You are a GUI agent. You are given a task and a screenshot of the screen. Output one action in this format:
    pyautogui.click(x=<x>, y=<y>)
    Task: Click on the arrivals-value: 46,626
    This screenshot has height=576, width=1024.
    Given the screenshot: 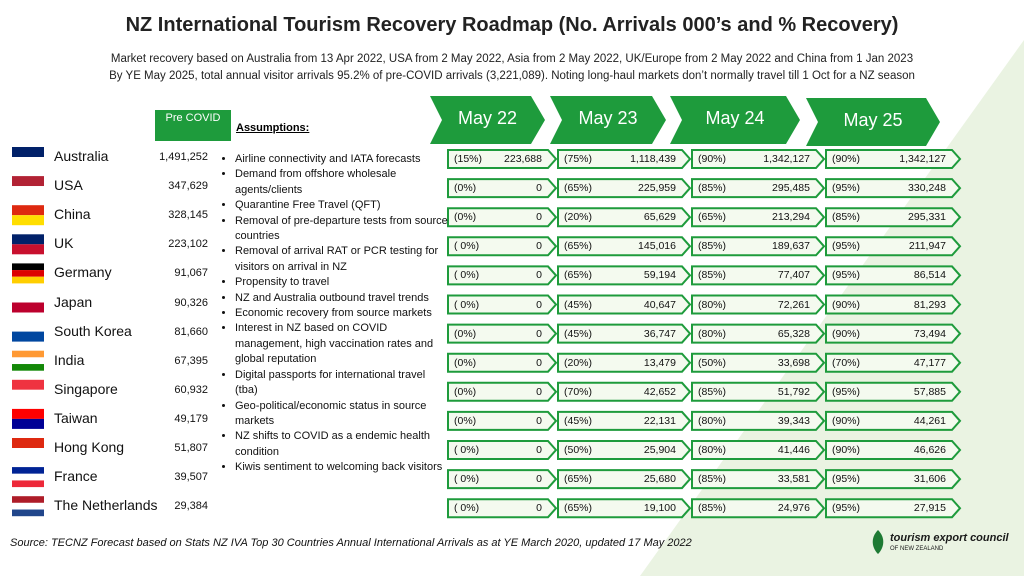 What is the action you would take?
    pyautogui.click(x=929, y=450)
    